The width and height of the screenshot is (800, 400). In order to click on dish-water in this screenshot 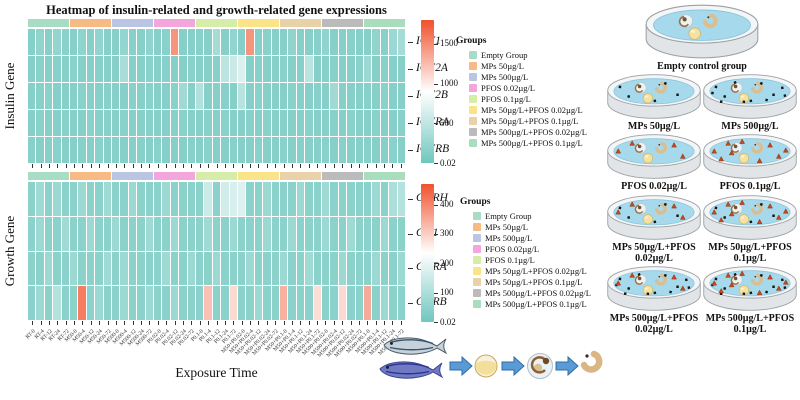, I will do `click(654, 91)`.